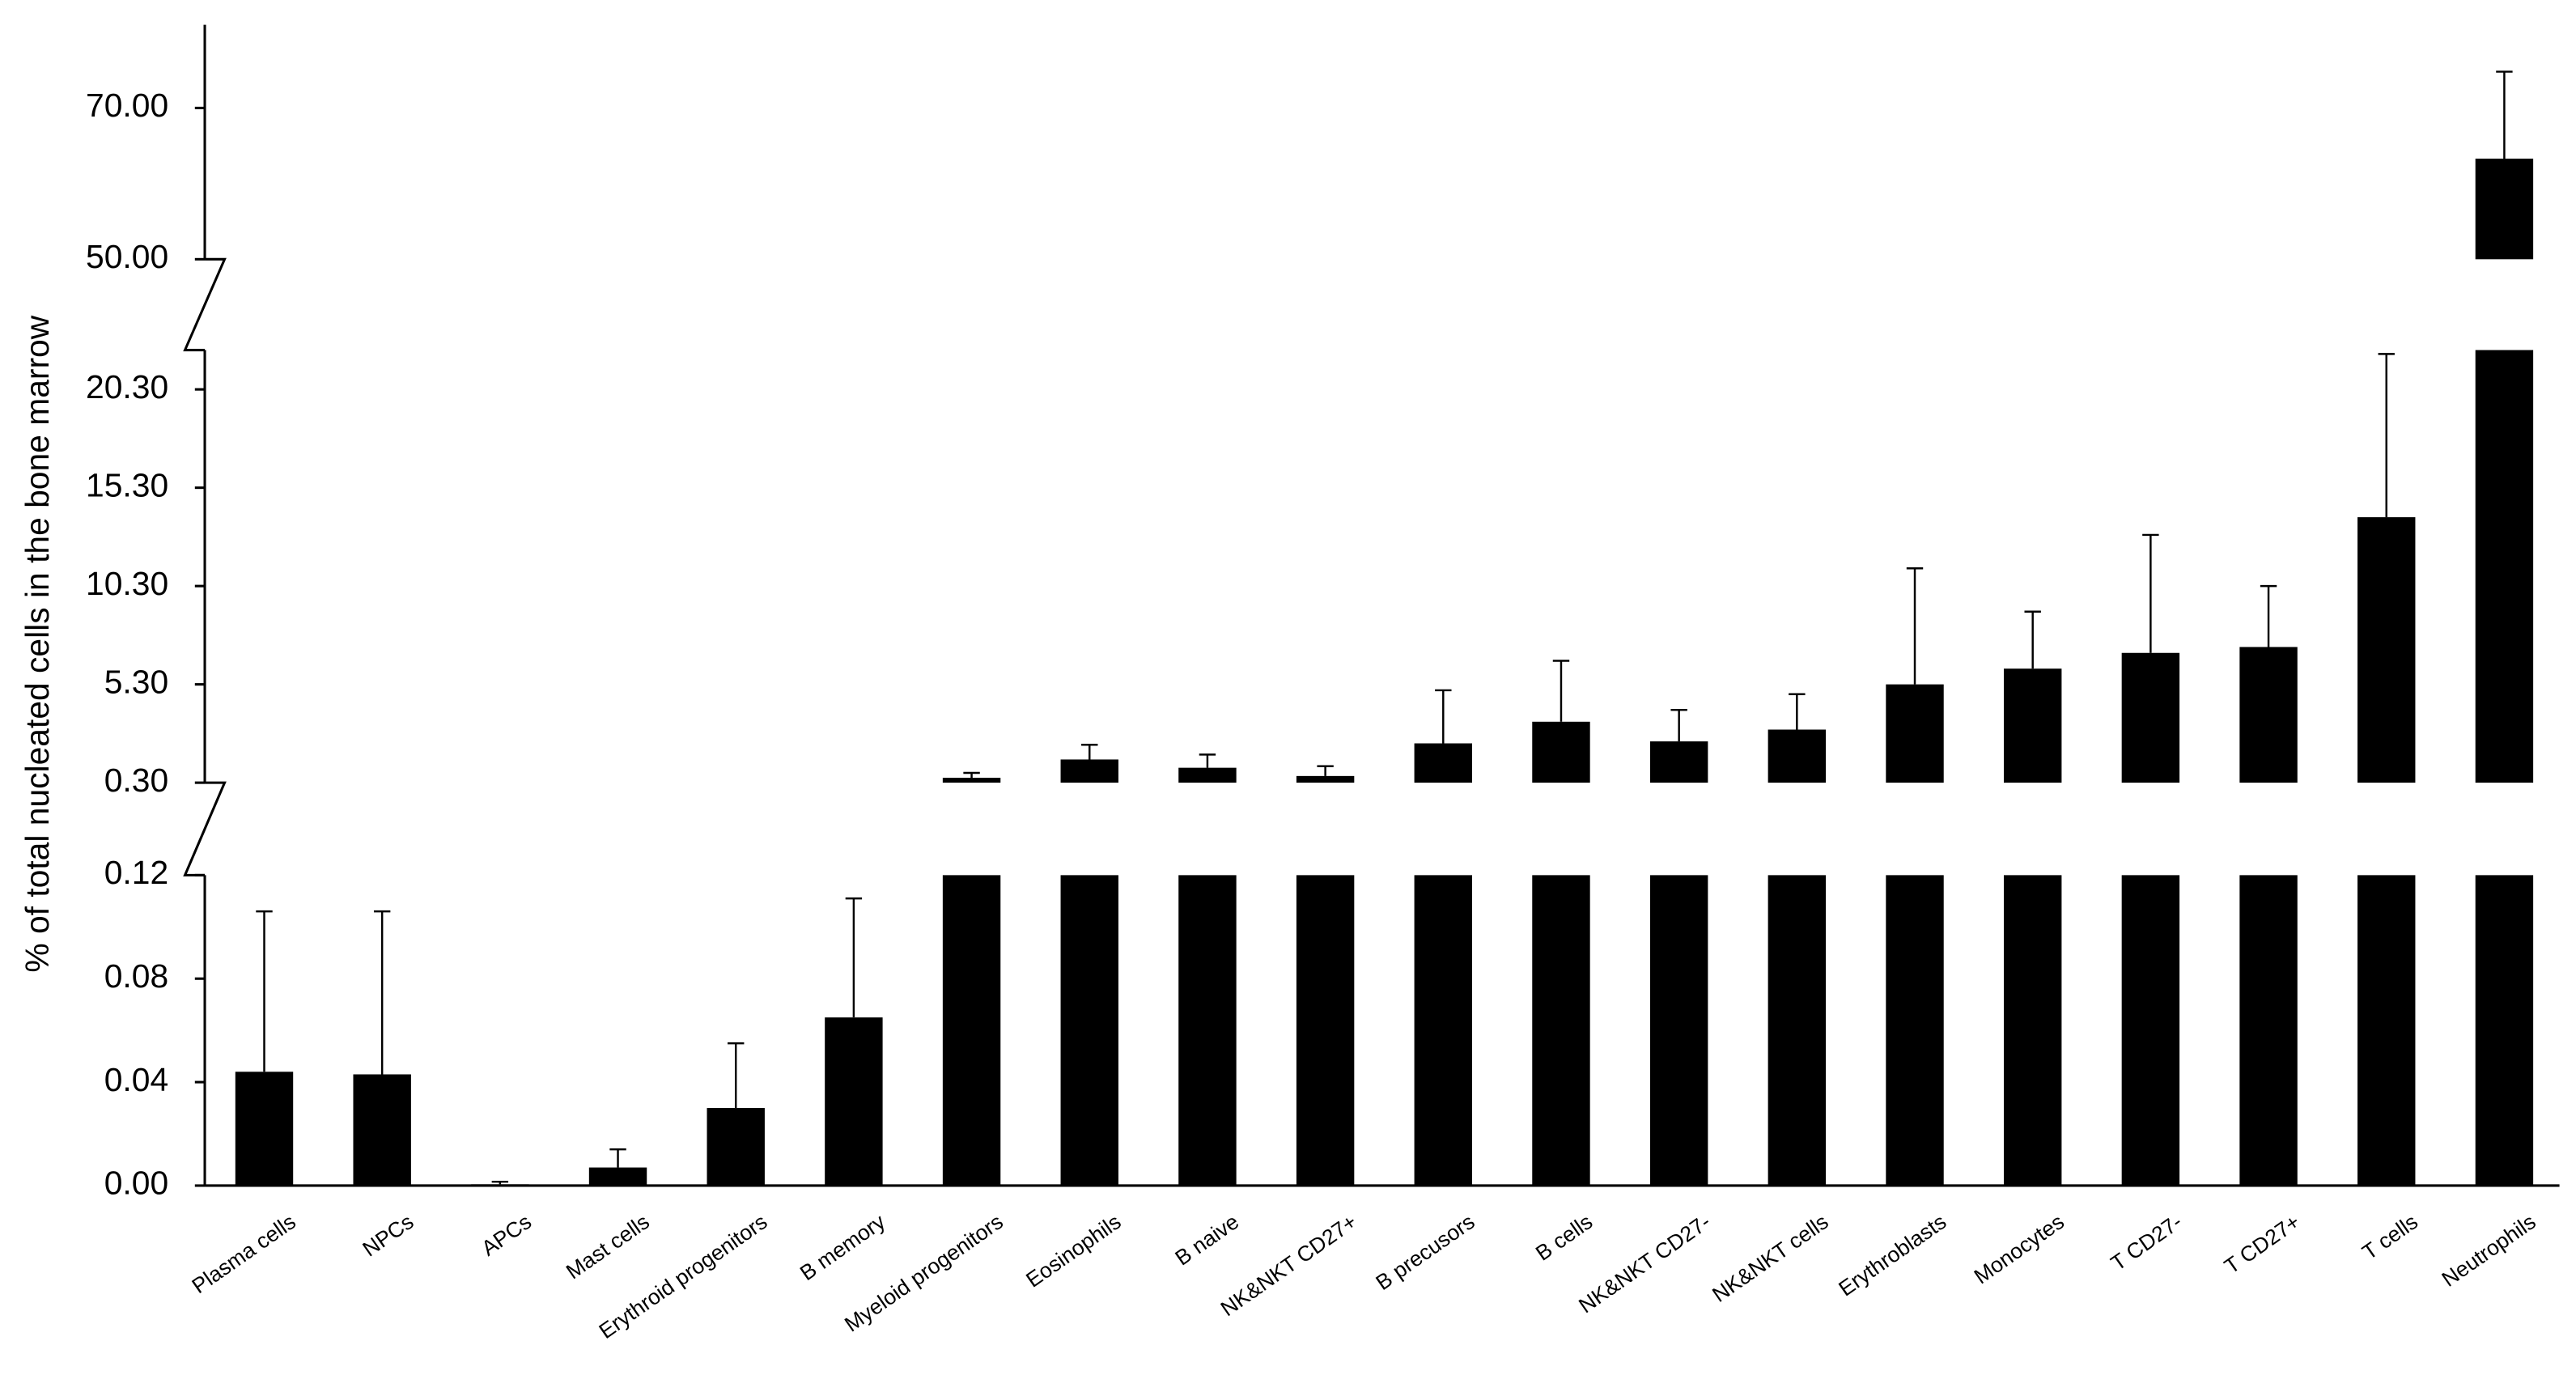 This screenshot has height=1392, width=2576. What do you see at coordinates (1892, 1255) in the screenshot?
I see `x-tick-label: Erythroblasts` at bounding box center [1892, 1255].